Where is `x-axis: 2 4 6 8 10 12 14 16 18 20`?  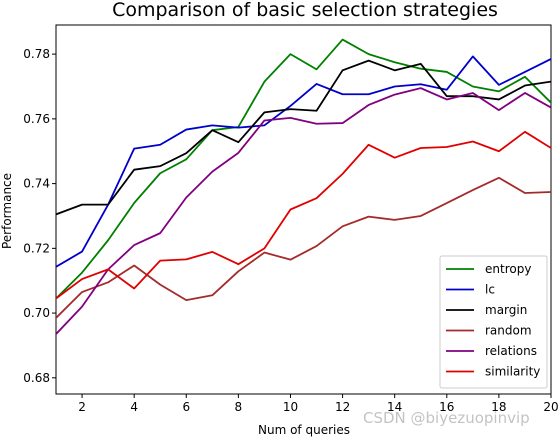
x-axis: 2 4 6 8 10 12 14 16 18 20 is located at coordinates (318, 404).